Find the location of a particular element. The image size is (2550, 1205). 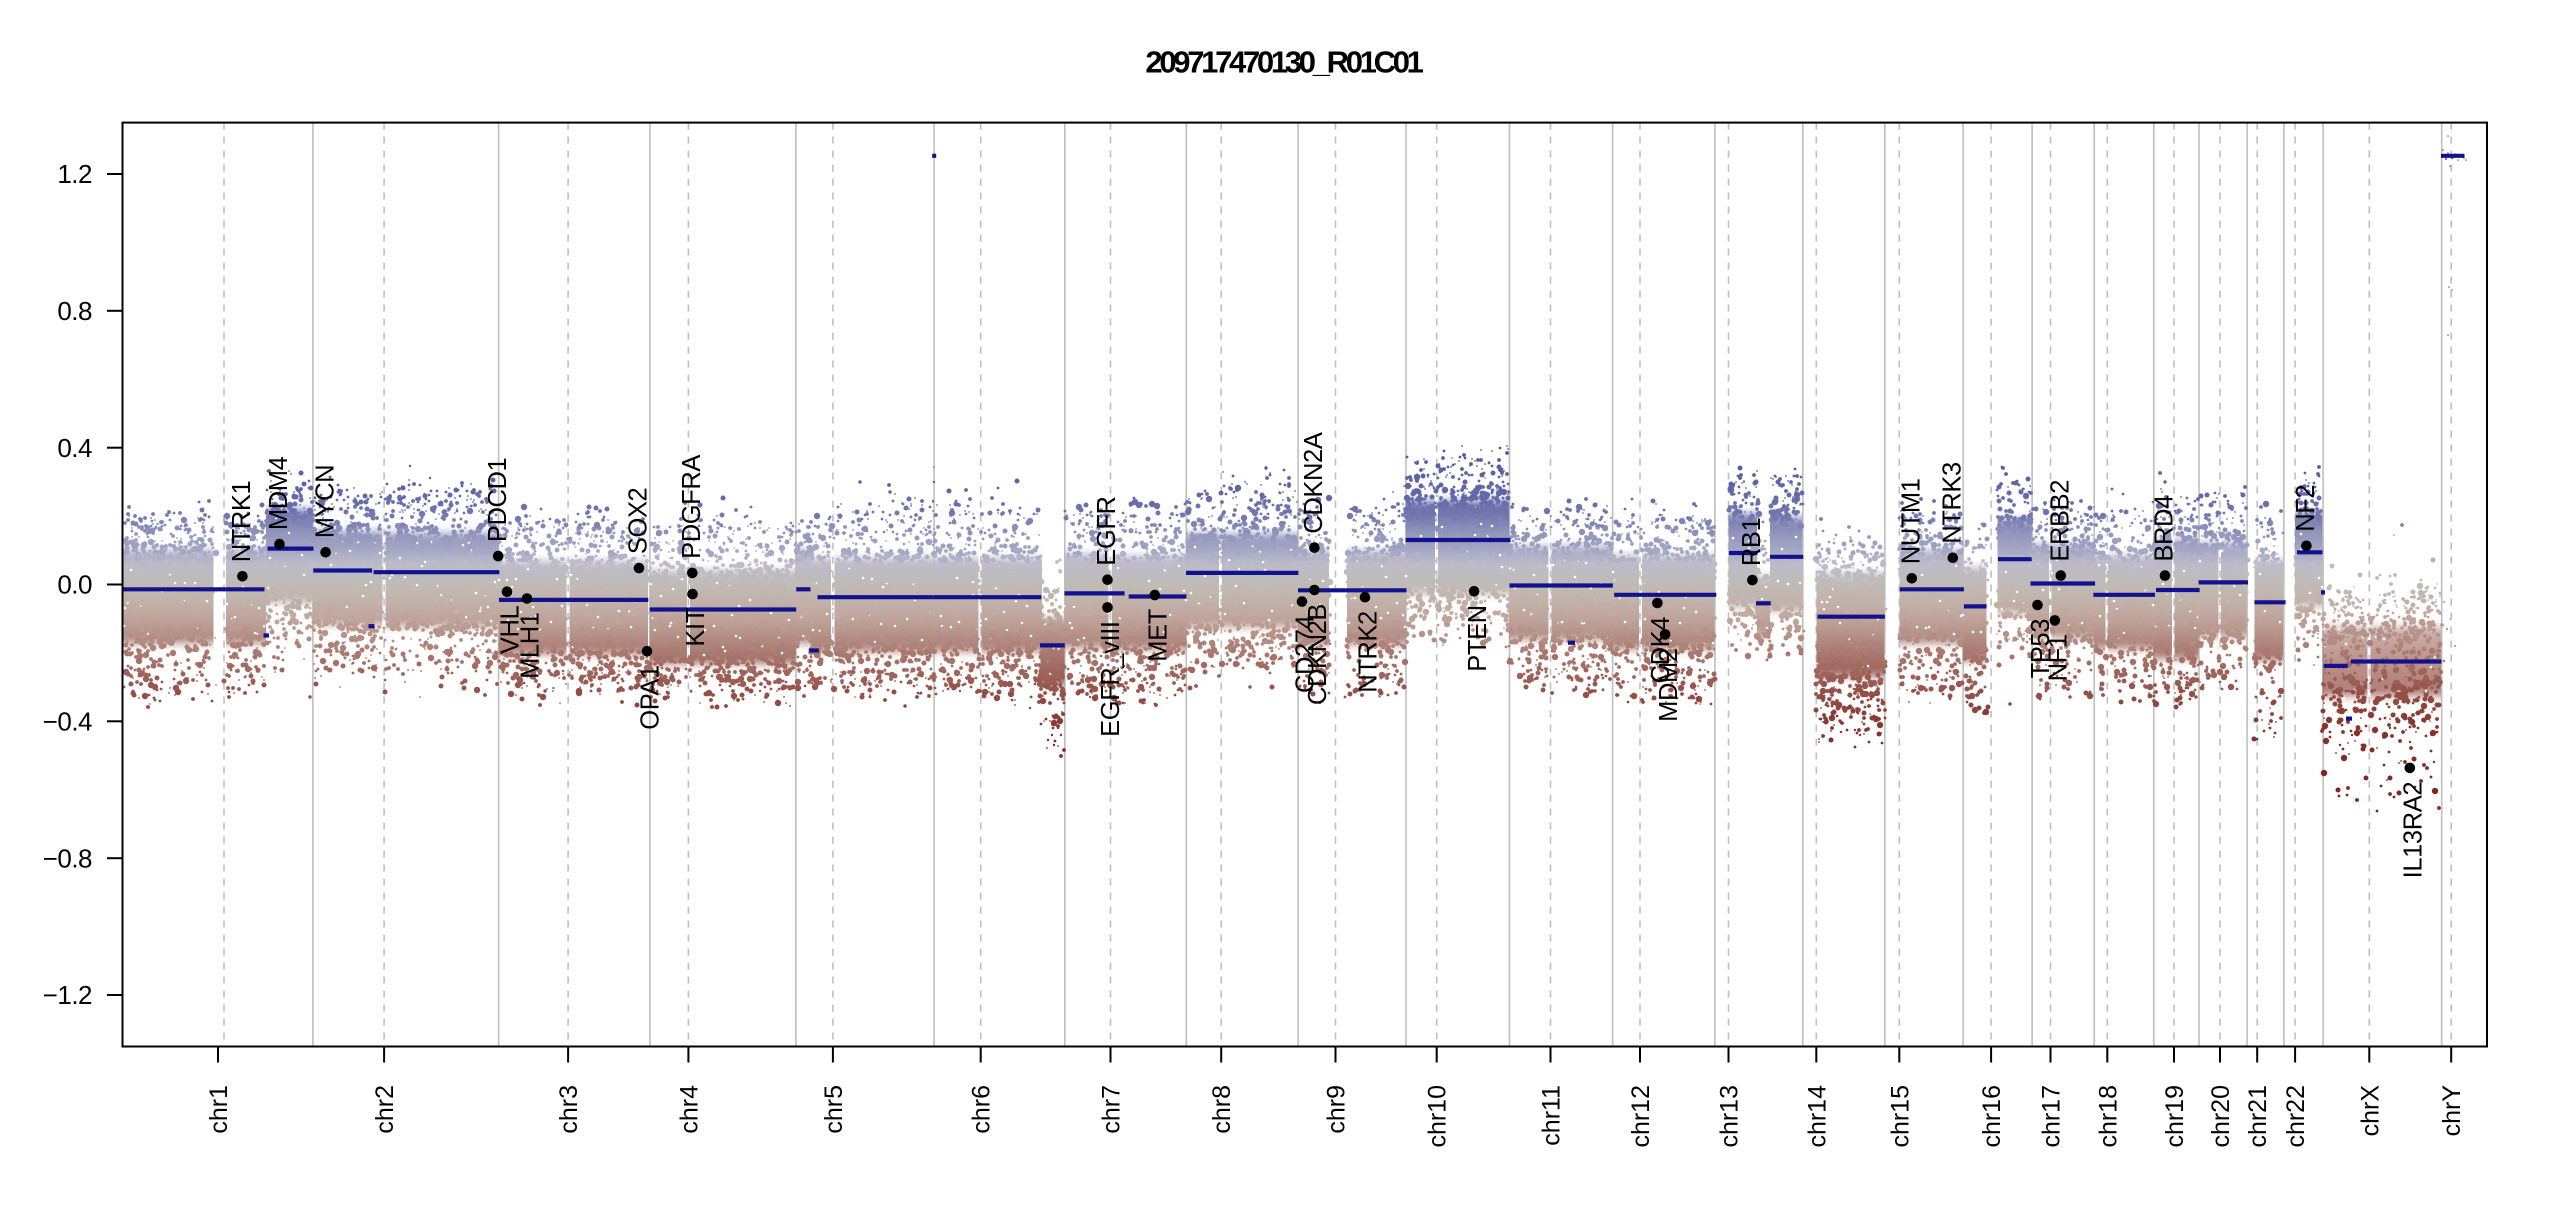

svg-text: chr14 is located at coordinates (1817, 1116).